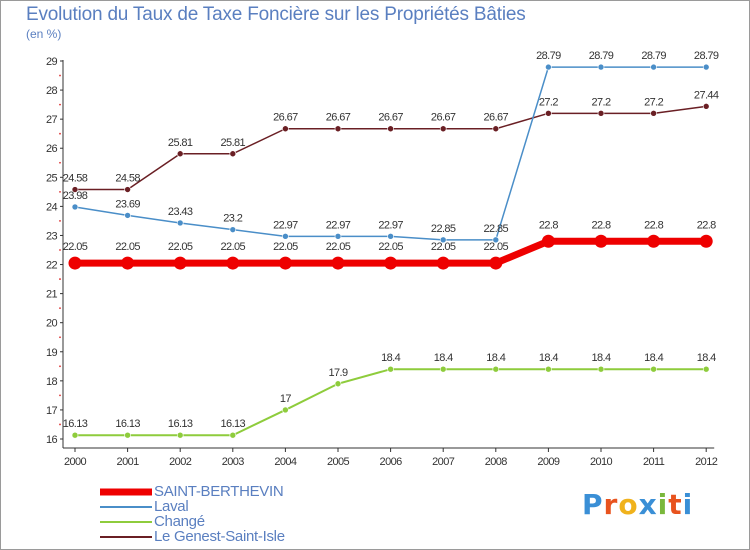 This screenshot has width=750, height=550. I want to click on x-tick-label: 2000, so click(75, 462).